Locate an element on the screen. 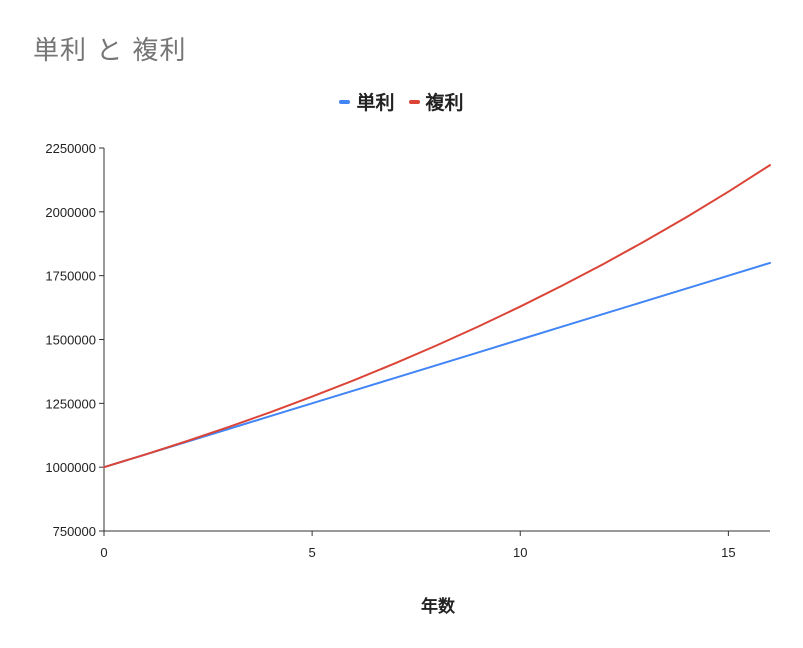 The image size is (803, 648). chart-legend: 単利 複利 is located at coordinates (401, 101).